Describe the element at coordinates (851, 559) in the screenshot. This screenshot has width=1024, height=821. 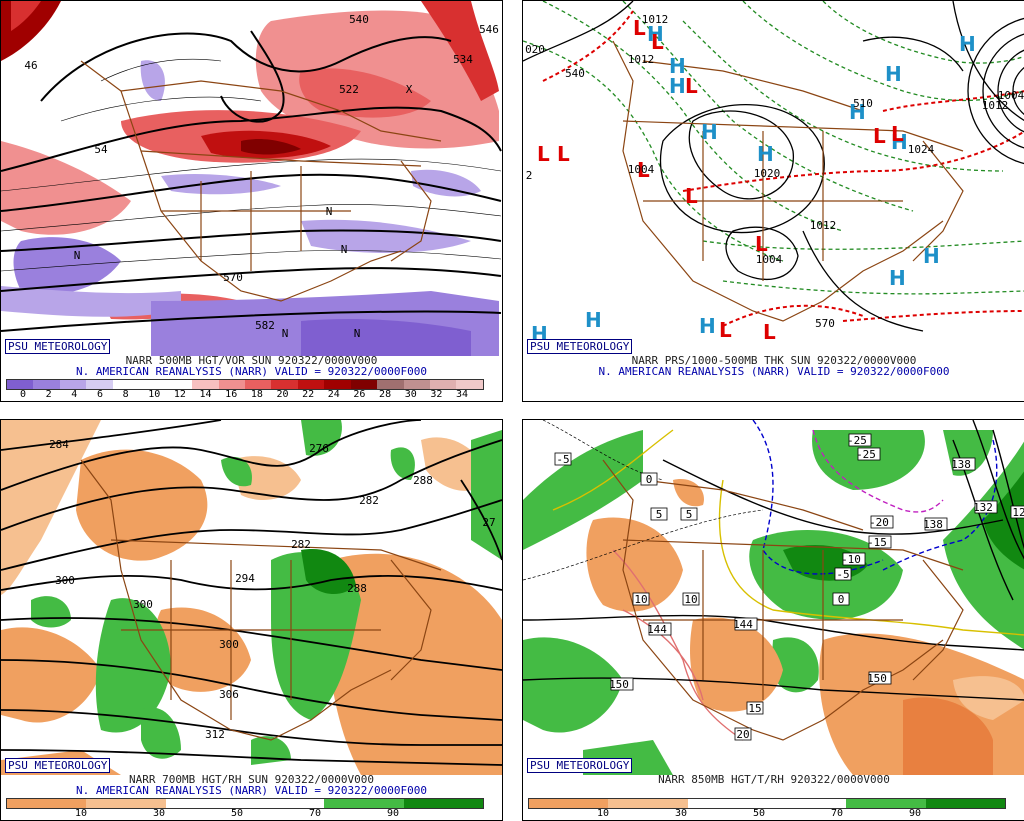
I see `contour-label: -10` at that location.